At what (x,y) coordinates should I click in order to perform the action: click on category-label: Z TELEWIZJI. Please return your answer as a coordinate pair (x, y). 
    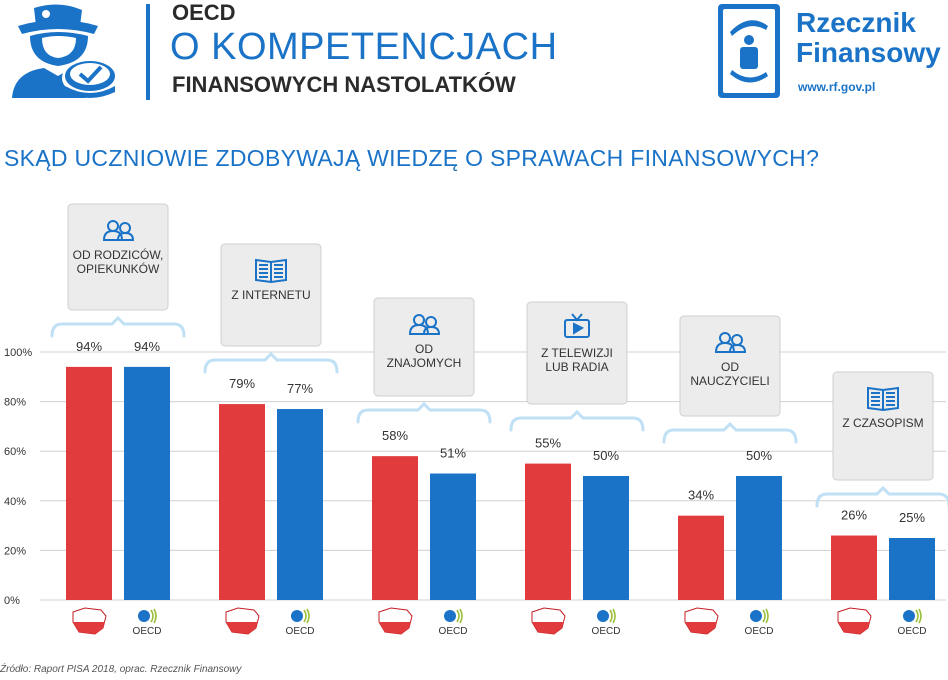
    Looking at the image, I should click on (577, 353).